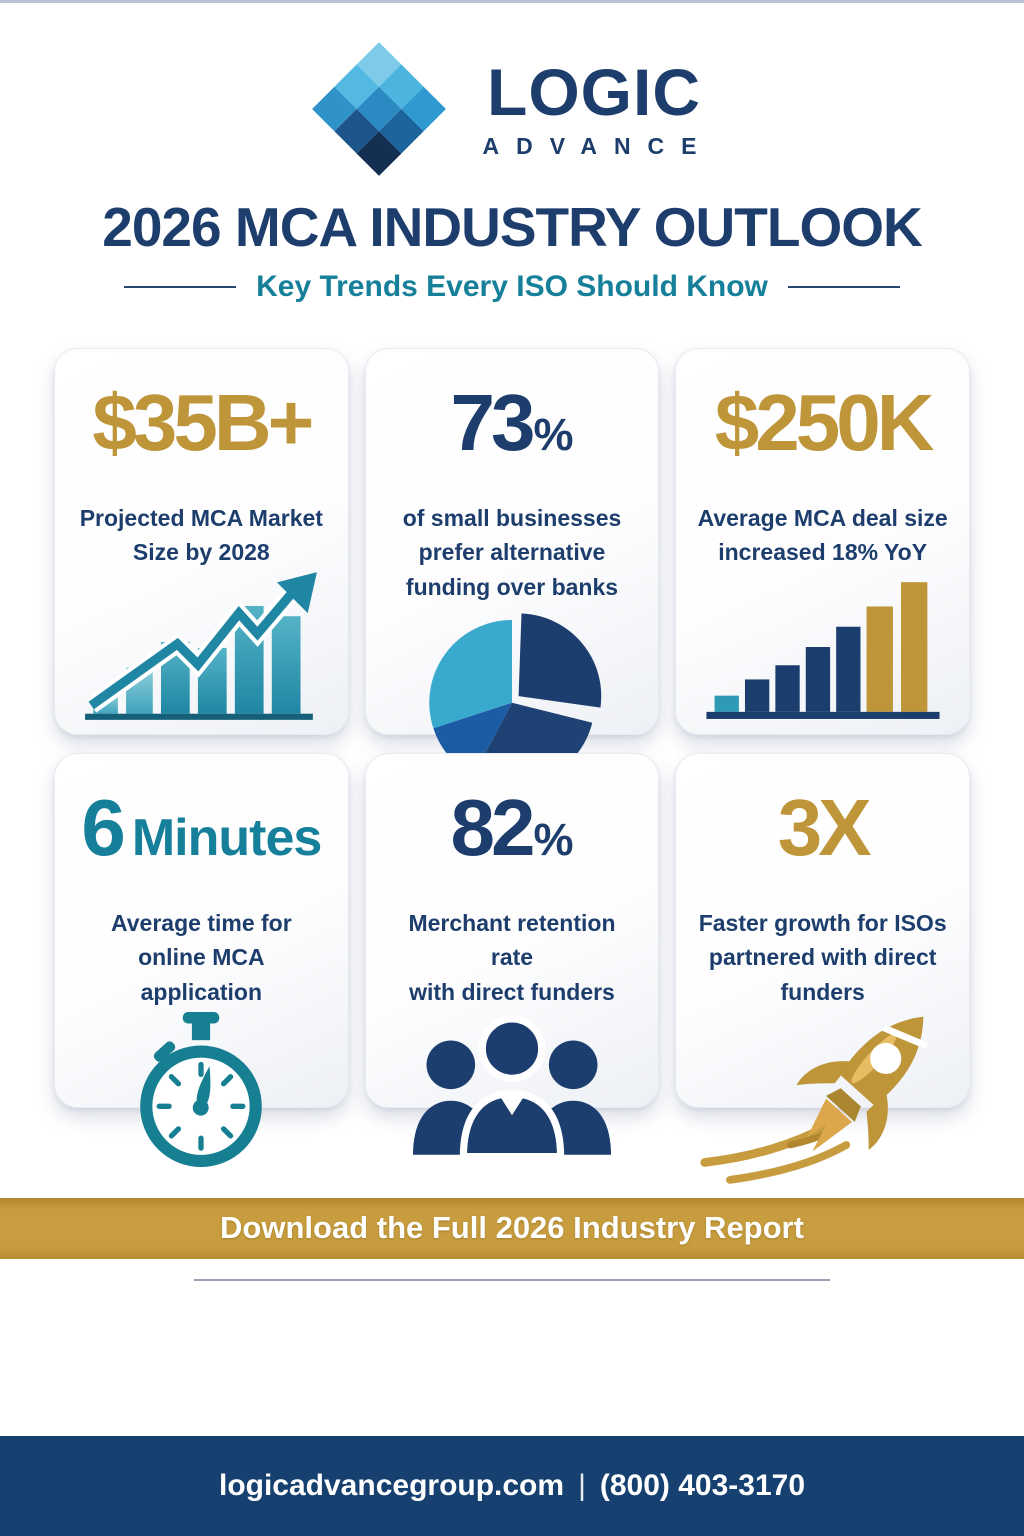  What do you see at coordinates (512, 940) in the screenshot?
I see `desc-line: Merchant retention rate` at bounding box center [512, 940].